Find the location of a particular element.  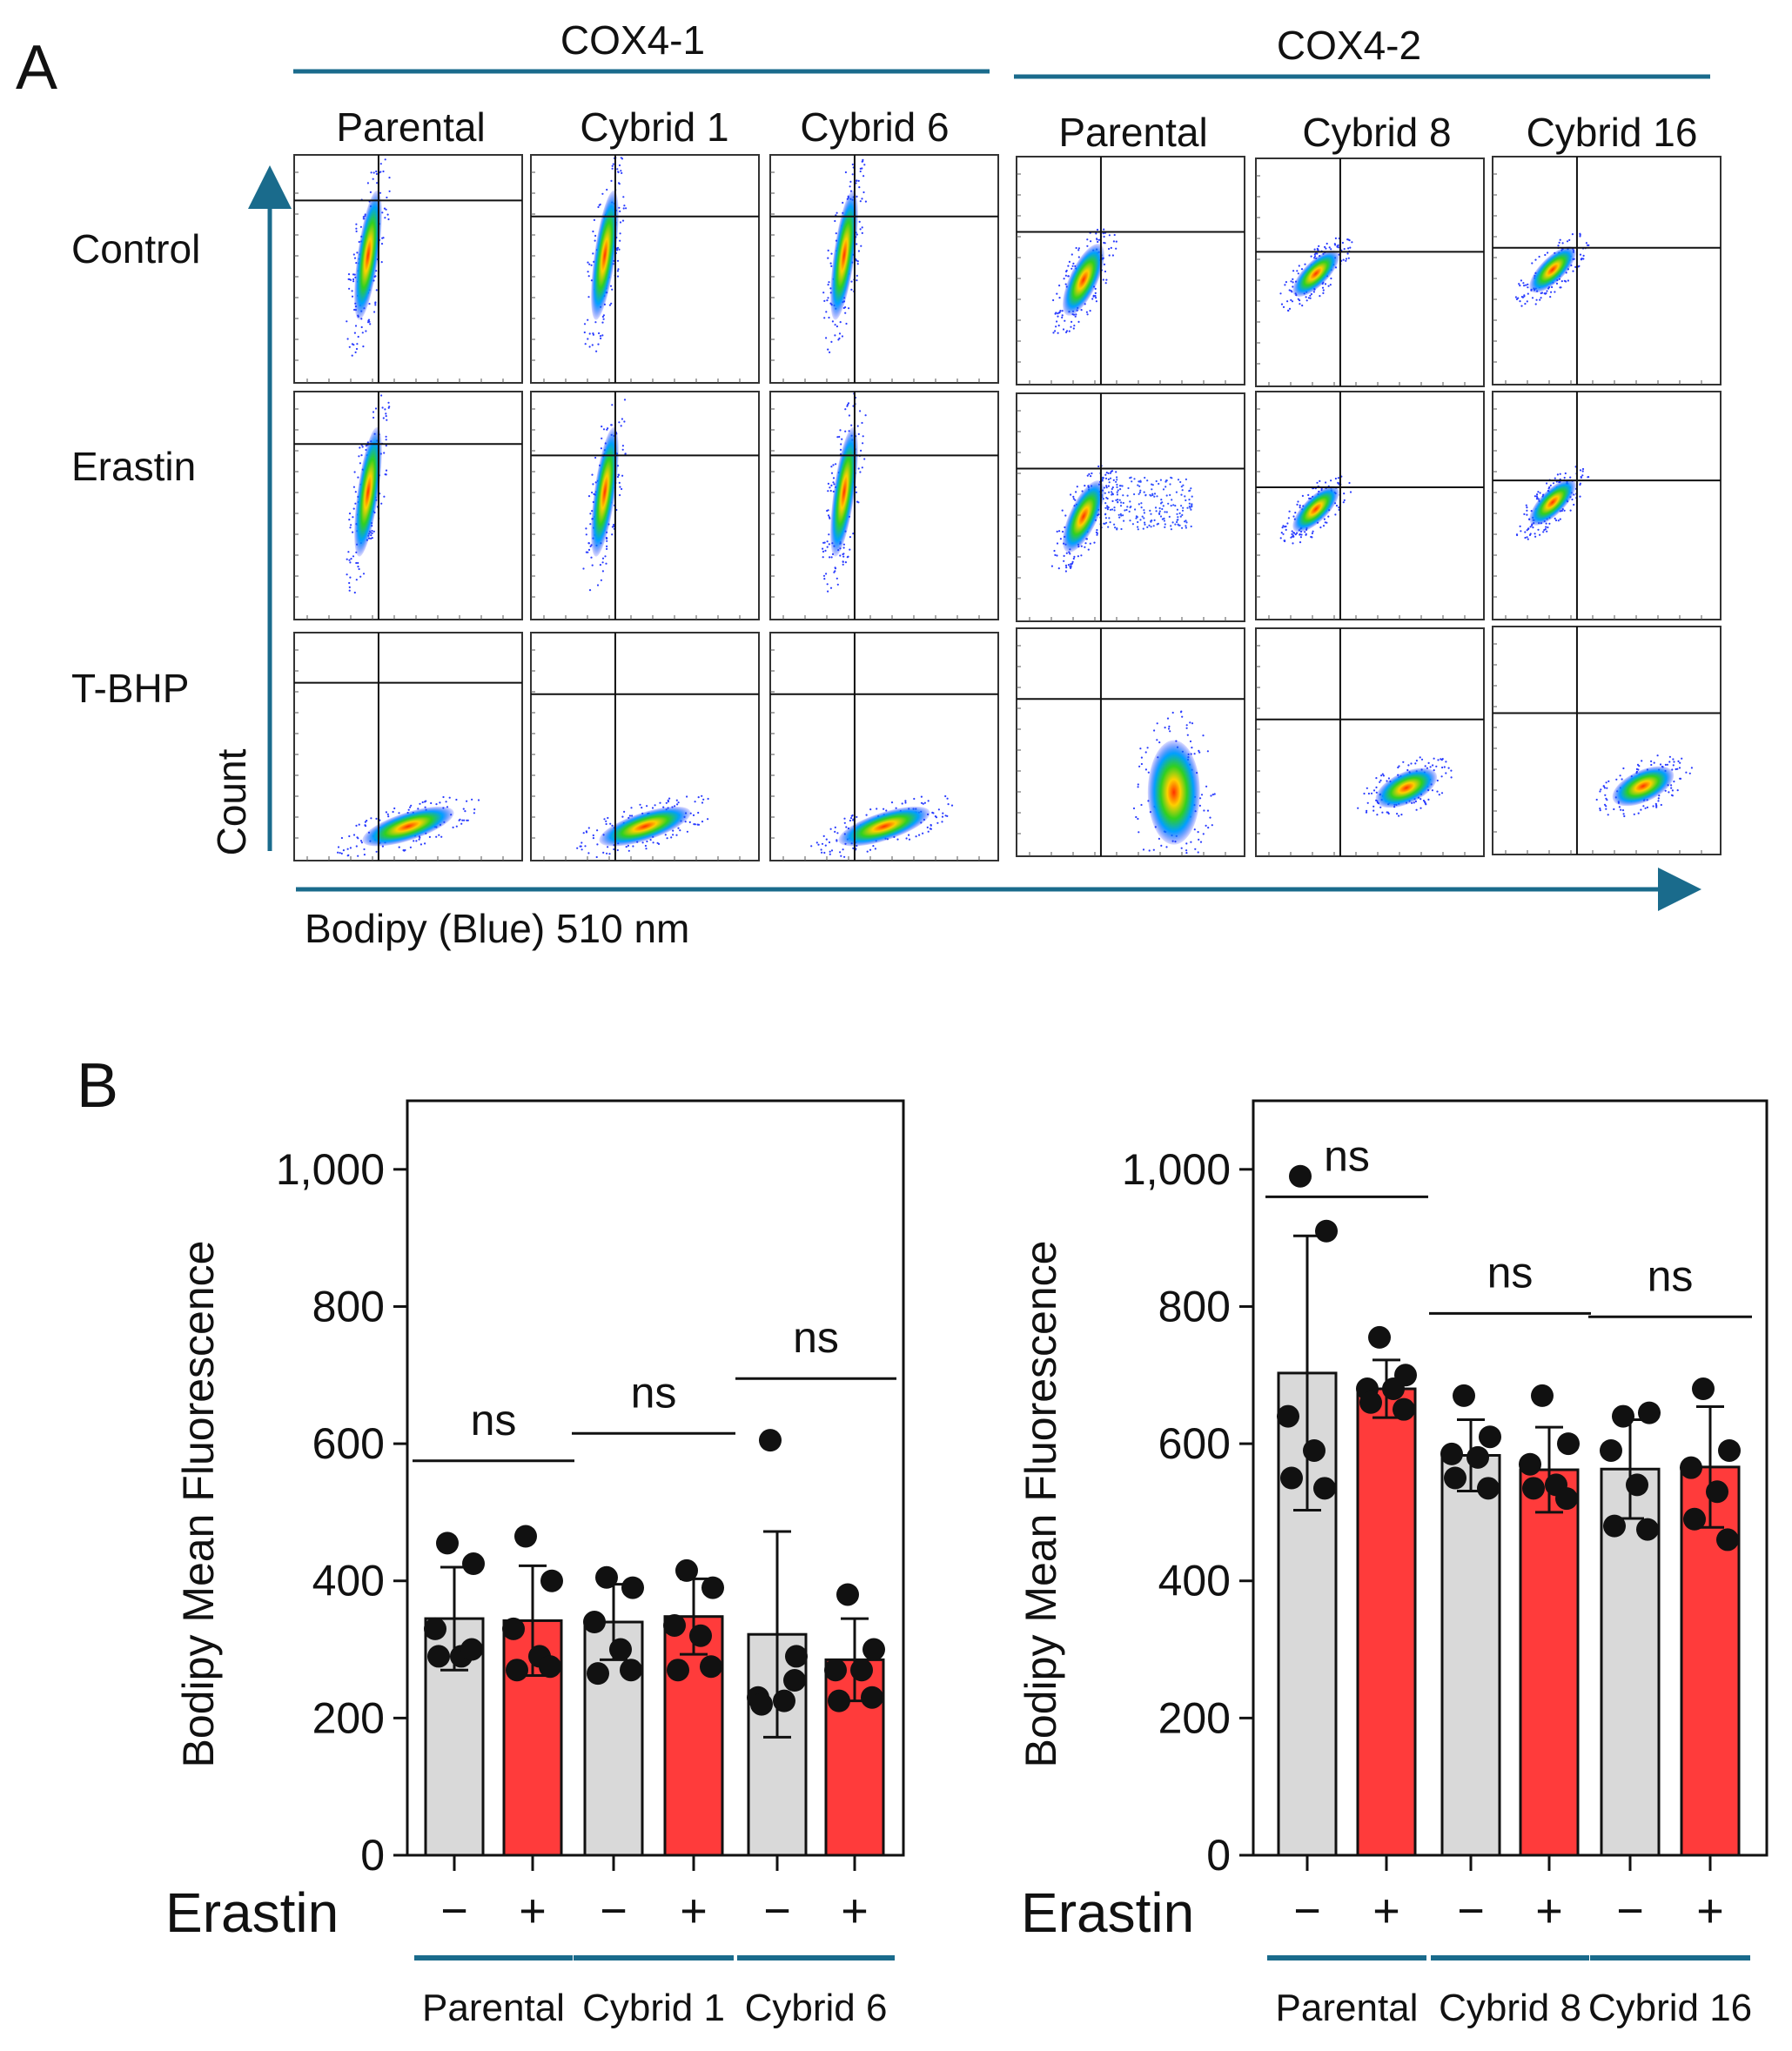

erastin-plus-label: + is located at coordinates (1387, 1911).